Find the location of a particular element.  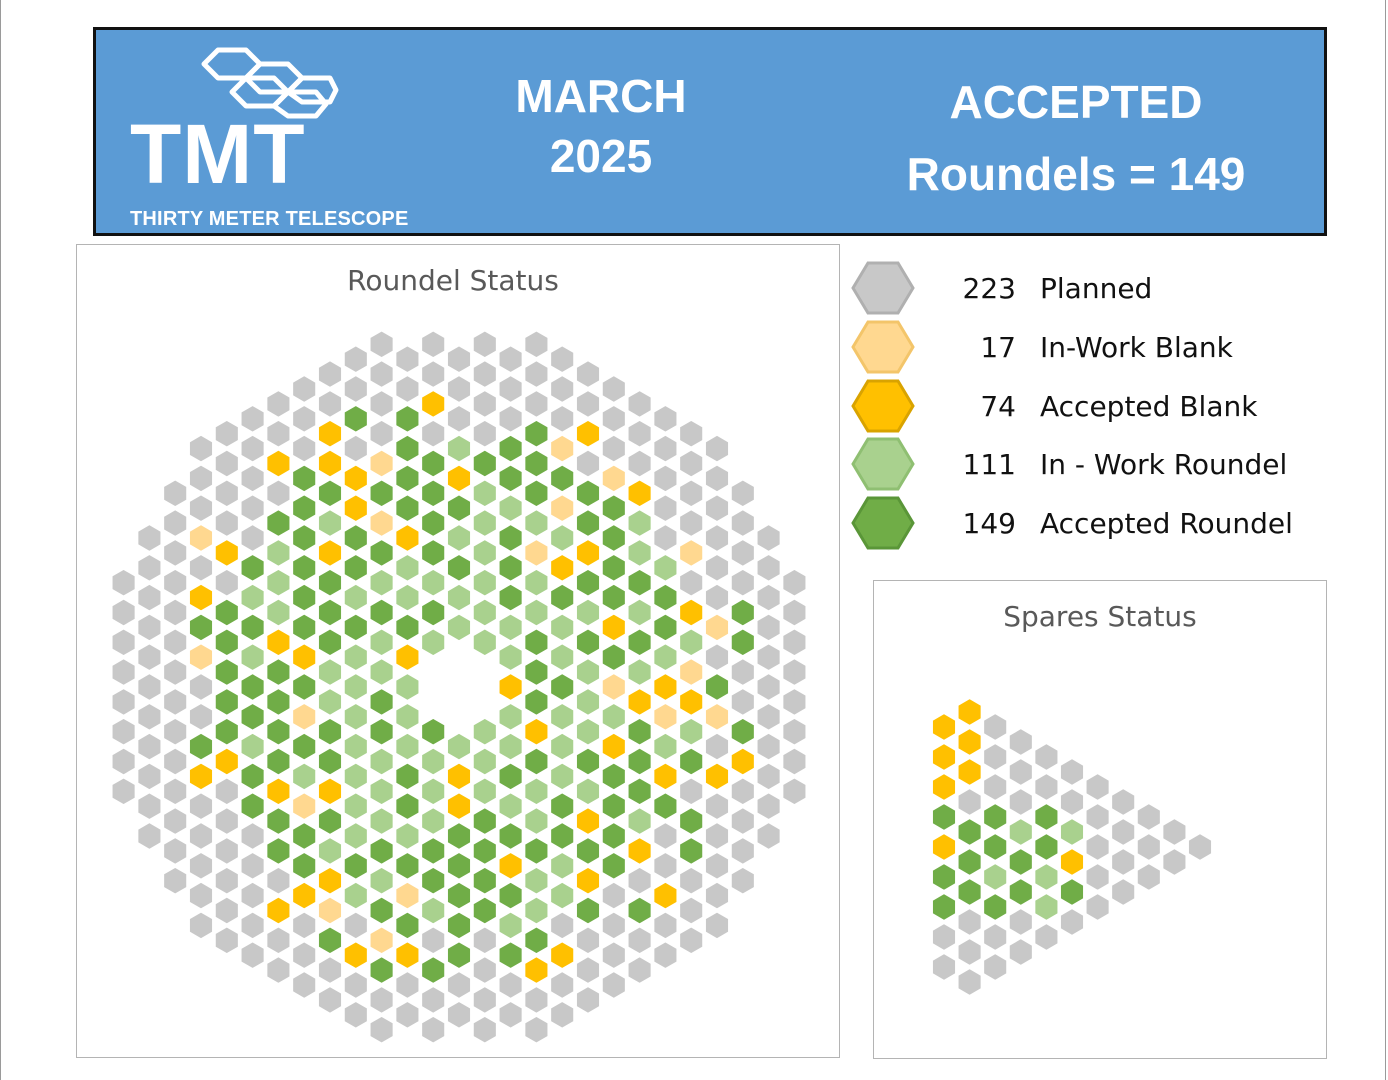

accepted-roundels-count: Roundels = 149 is located at coordinates (1076, 174).